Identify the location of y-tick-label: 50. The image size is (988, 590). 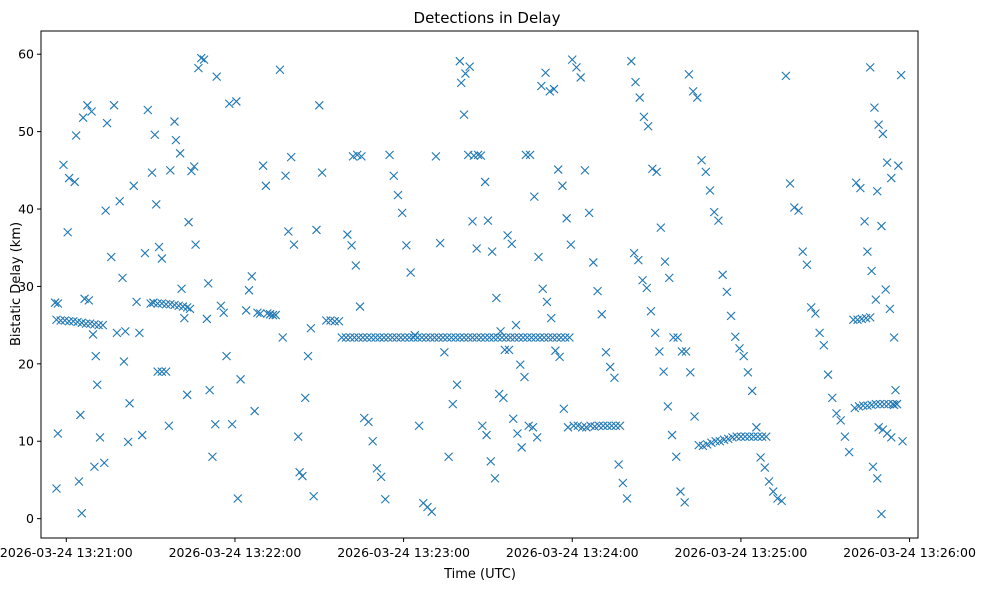
(26, 131).